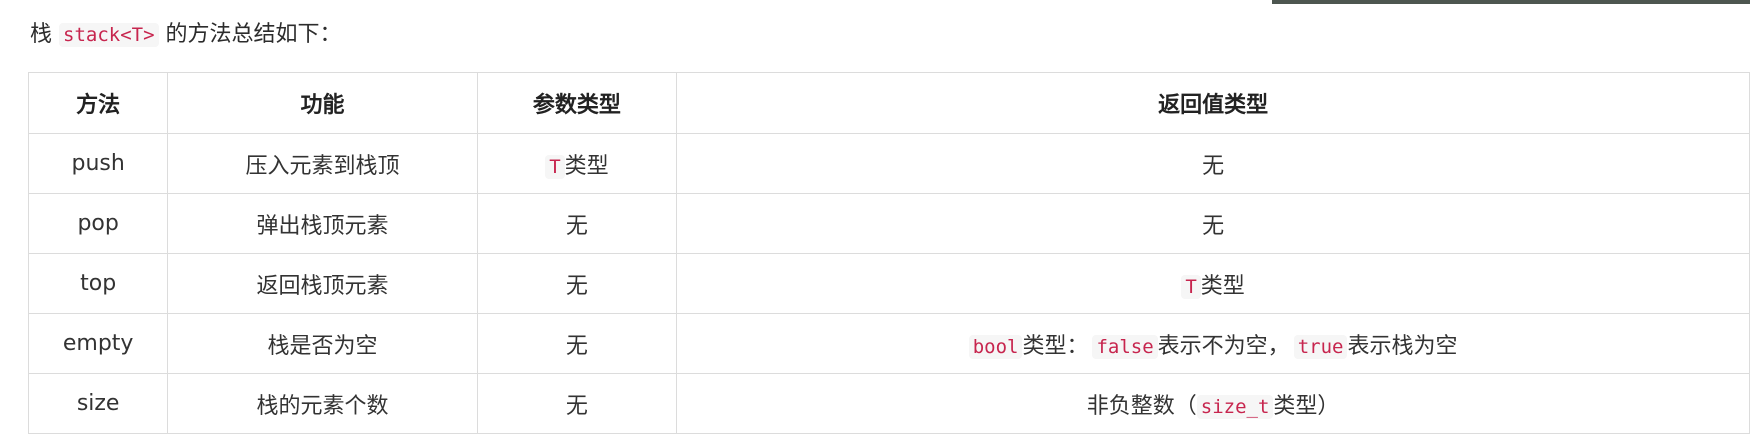 This screenshot has width=1750, height=446. What do you see at coordinates (98, 103) in the screenshot?
I see `header-method: 方法` at bounding box center [98, 103].